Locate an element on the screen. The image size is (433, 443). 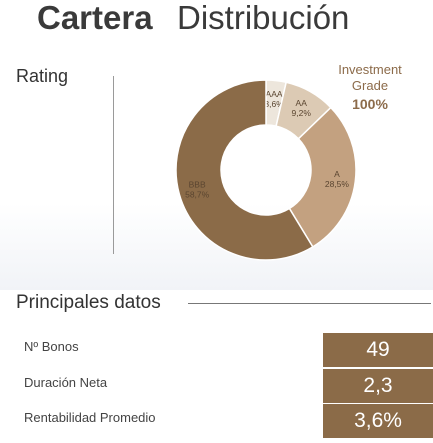
investment-grade-line2: Grade is located at coordinates (370, 85).